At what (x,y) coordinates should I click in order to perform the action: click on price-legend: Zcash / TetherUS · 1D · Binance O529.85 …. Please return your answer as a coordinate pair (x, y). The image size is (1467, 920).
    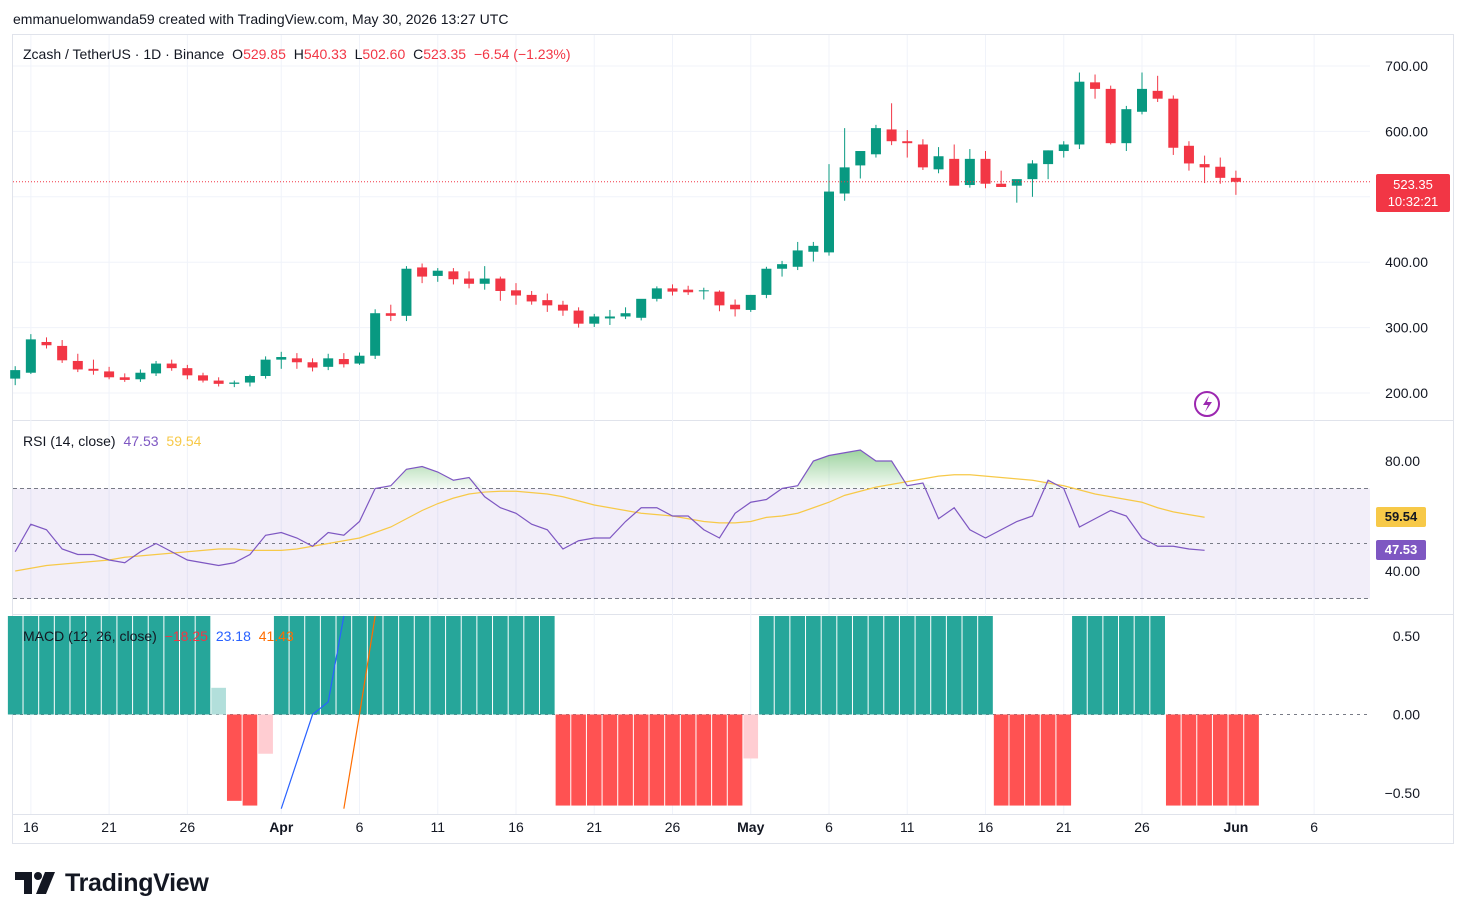
    Looking at the image, I should click on (299, 54).